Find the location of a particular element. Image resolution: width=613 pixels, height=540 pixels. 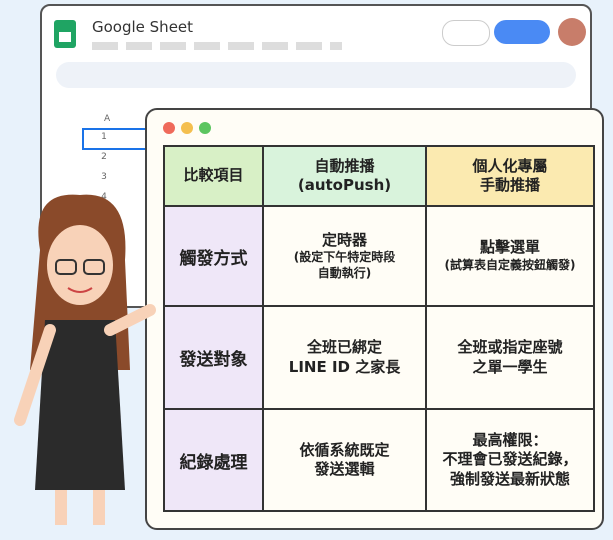

cell-note: (設定下午特定時段 is located at coordinates (344, 257).